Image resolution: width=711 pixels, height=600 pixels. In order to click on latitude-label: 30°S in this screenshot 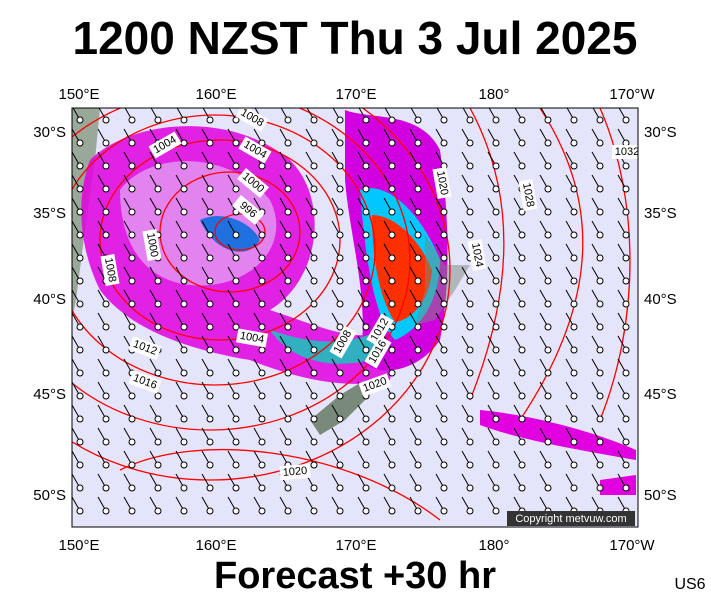, I will do `click(660, 132)`.